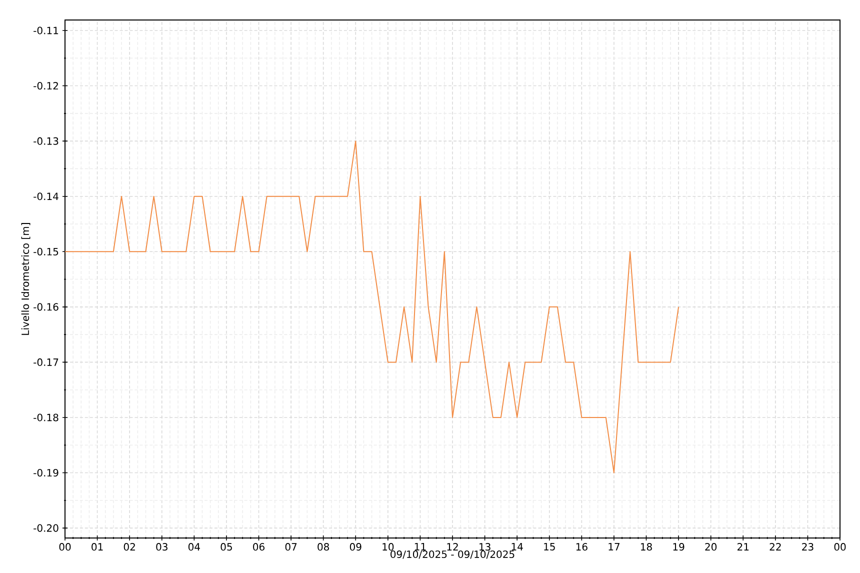 Image resolution: width=860 pixels, height=573 pixels. Describe the element at coordinates (46, 472) in the screenshot. I see `y-tick-label: -0.19` at that location.